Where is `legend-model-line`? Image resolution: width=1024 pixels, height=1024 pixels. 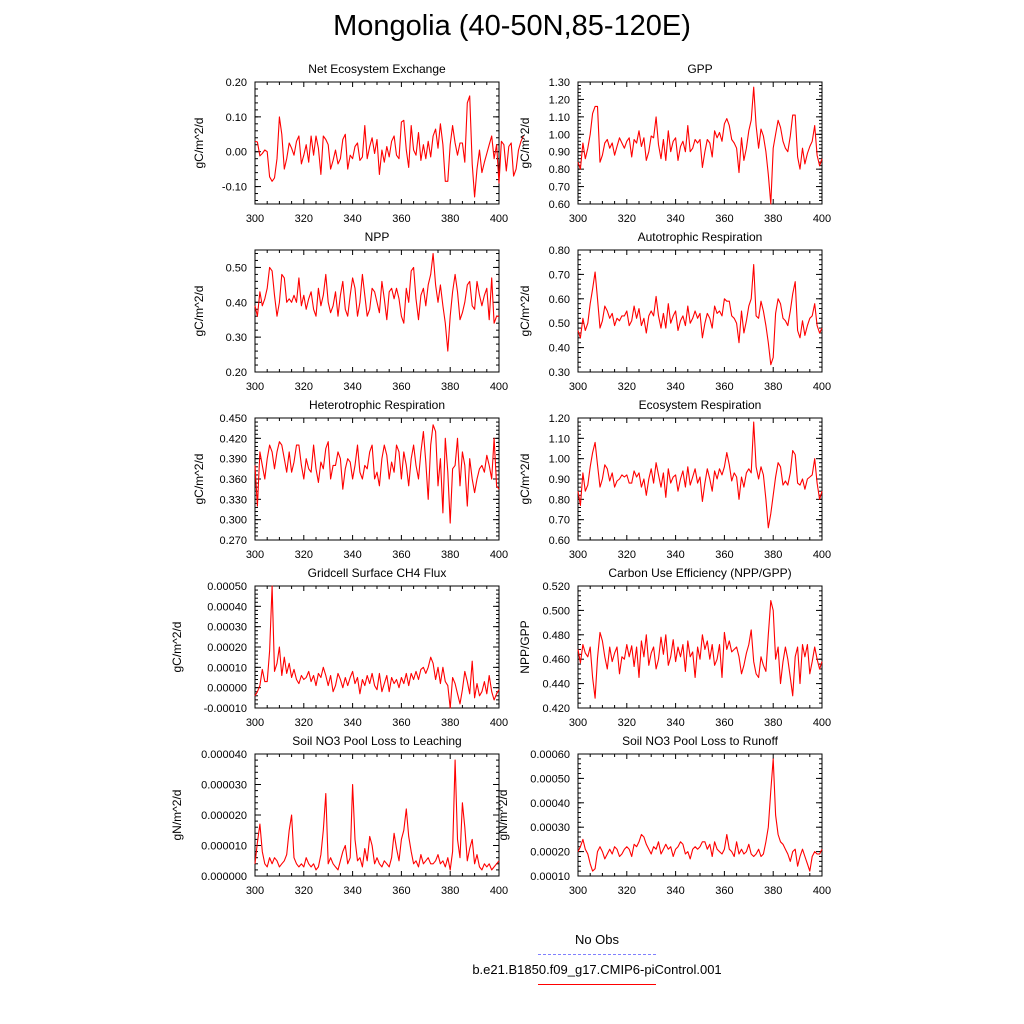 legend-model-line is located at coordinates (597, 984).